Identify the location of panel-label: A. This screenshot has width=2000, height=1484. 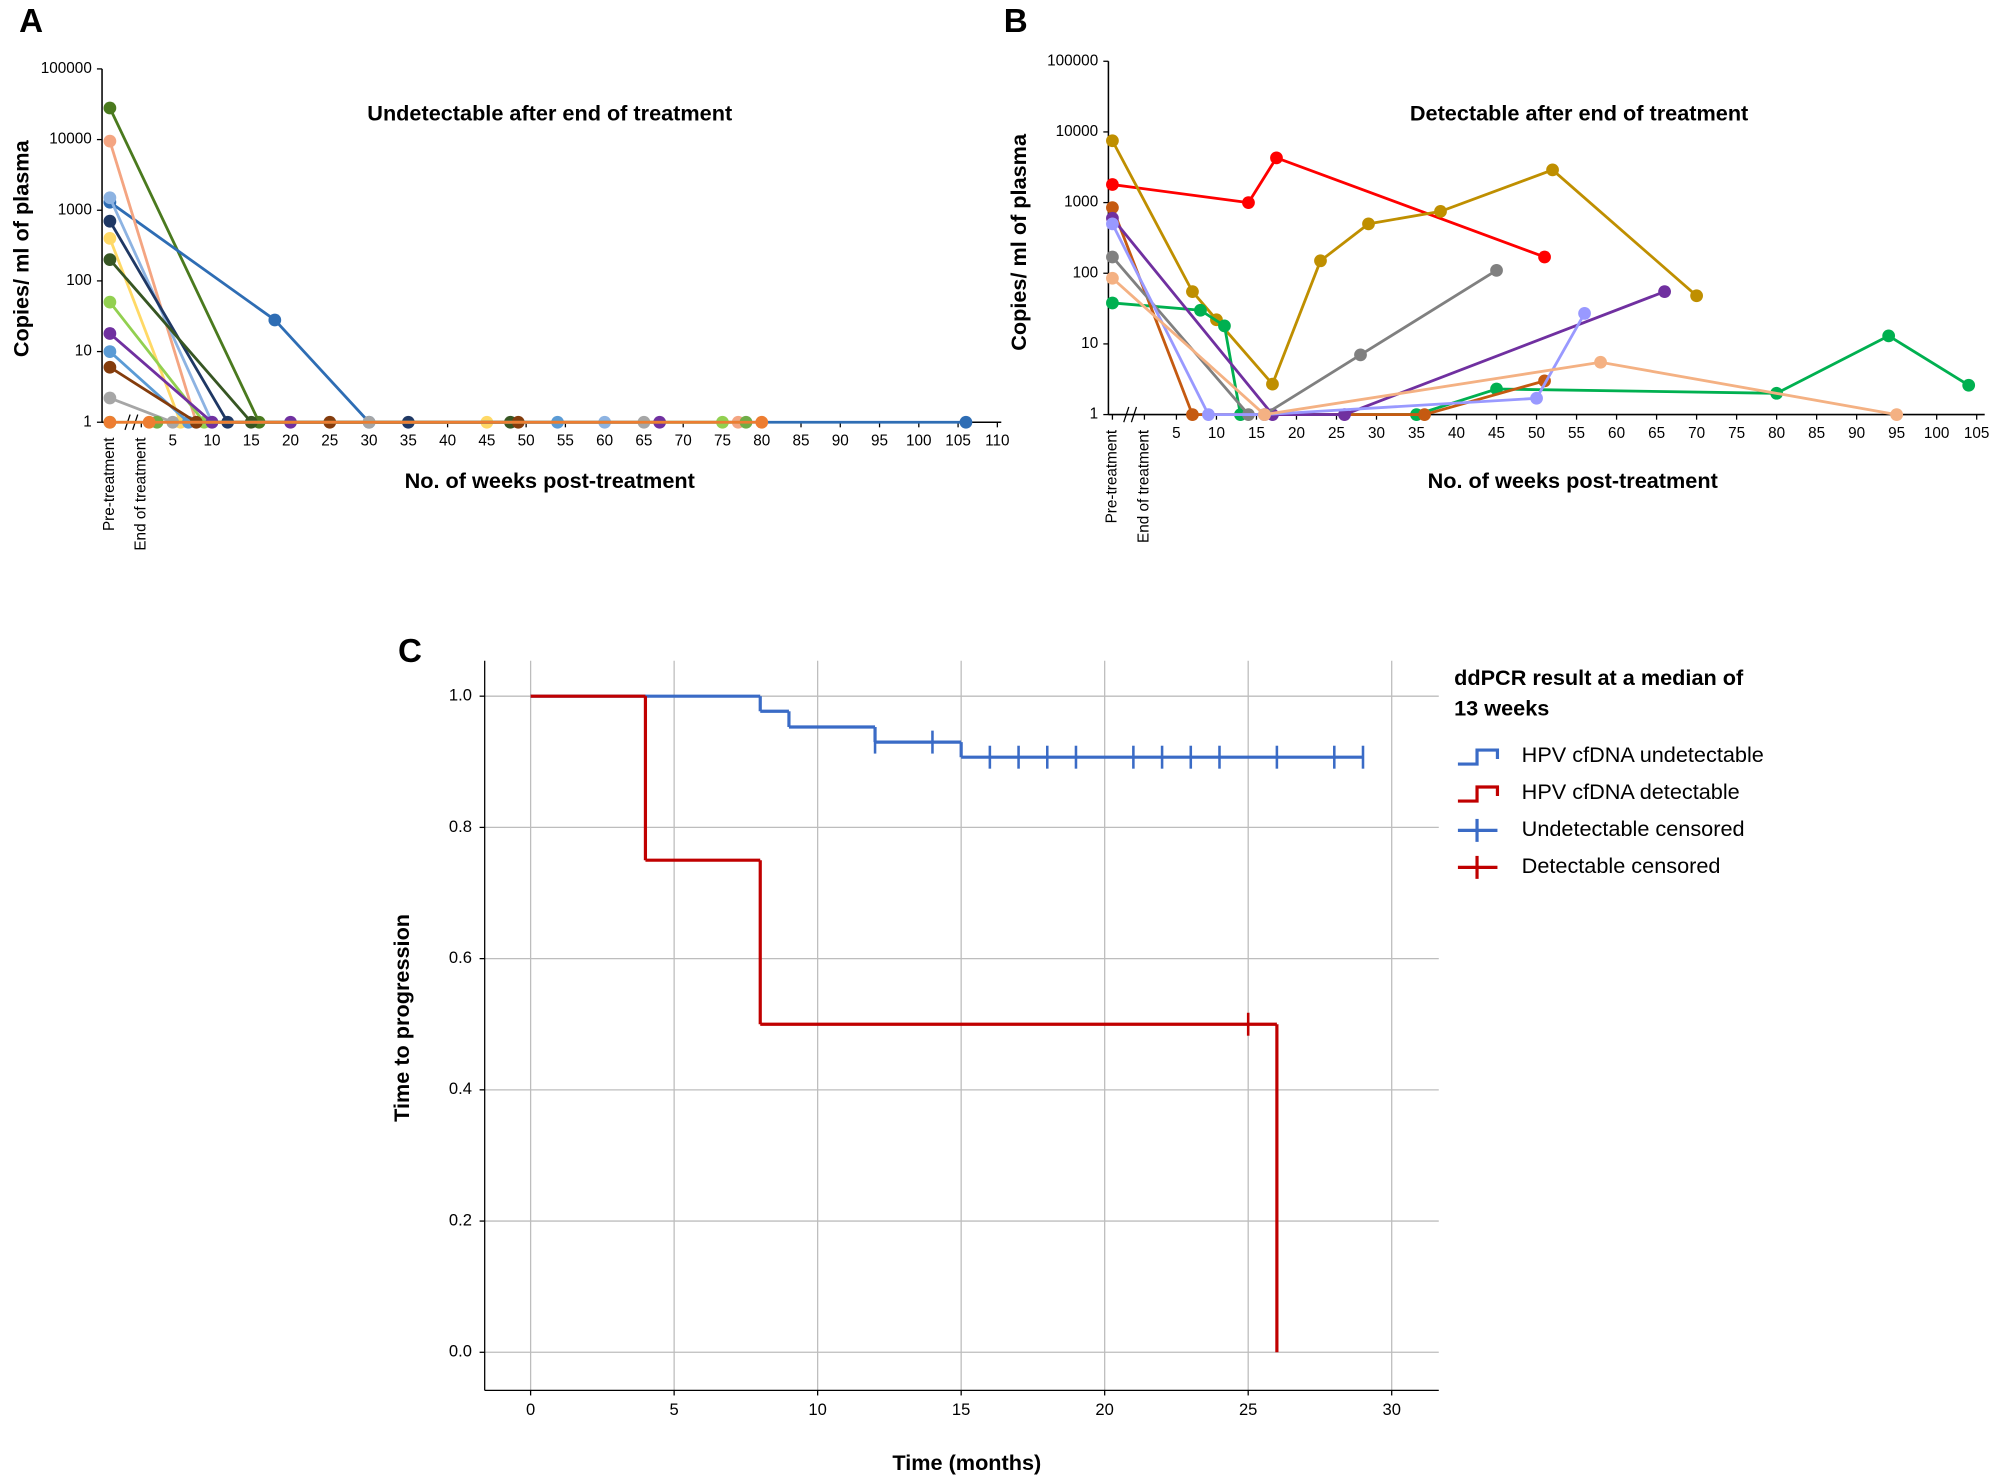
(31, 21).